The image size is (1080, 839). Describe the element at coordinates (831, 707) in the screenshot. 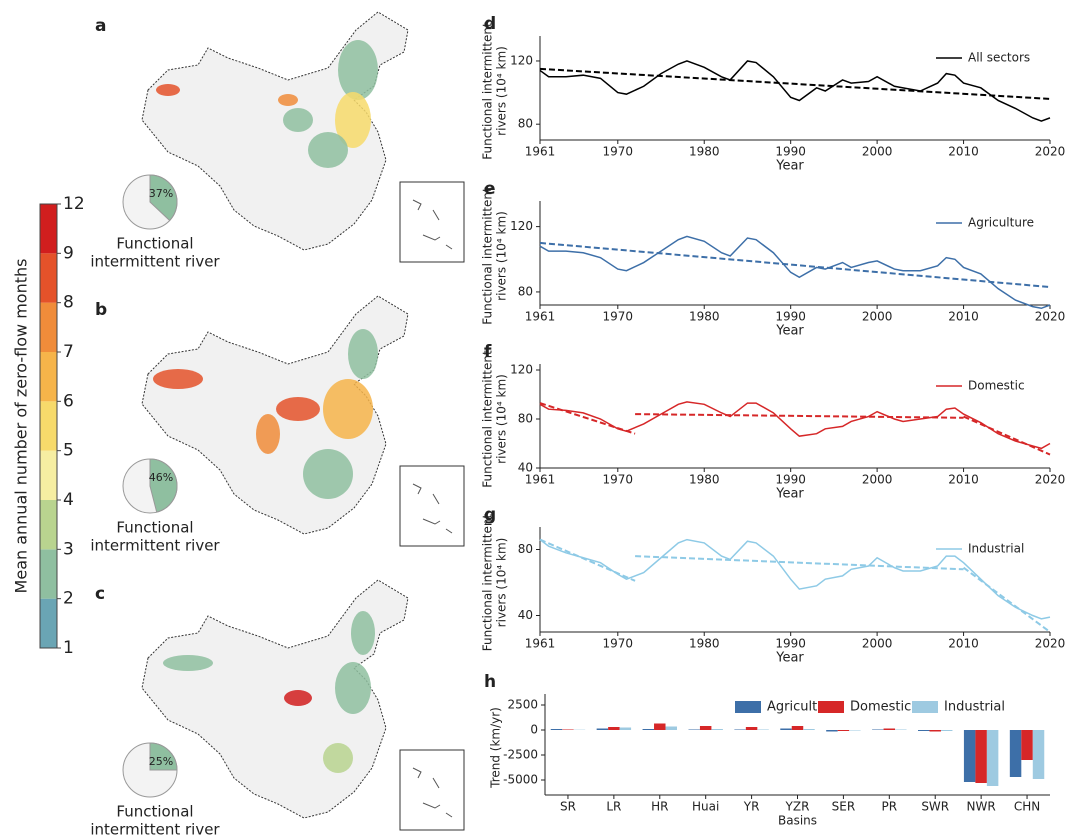

I see `legend-swatch` at that location.